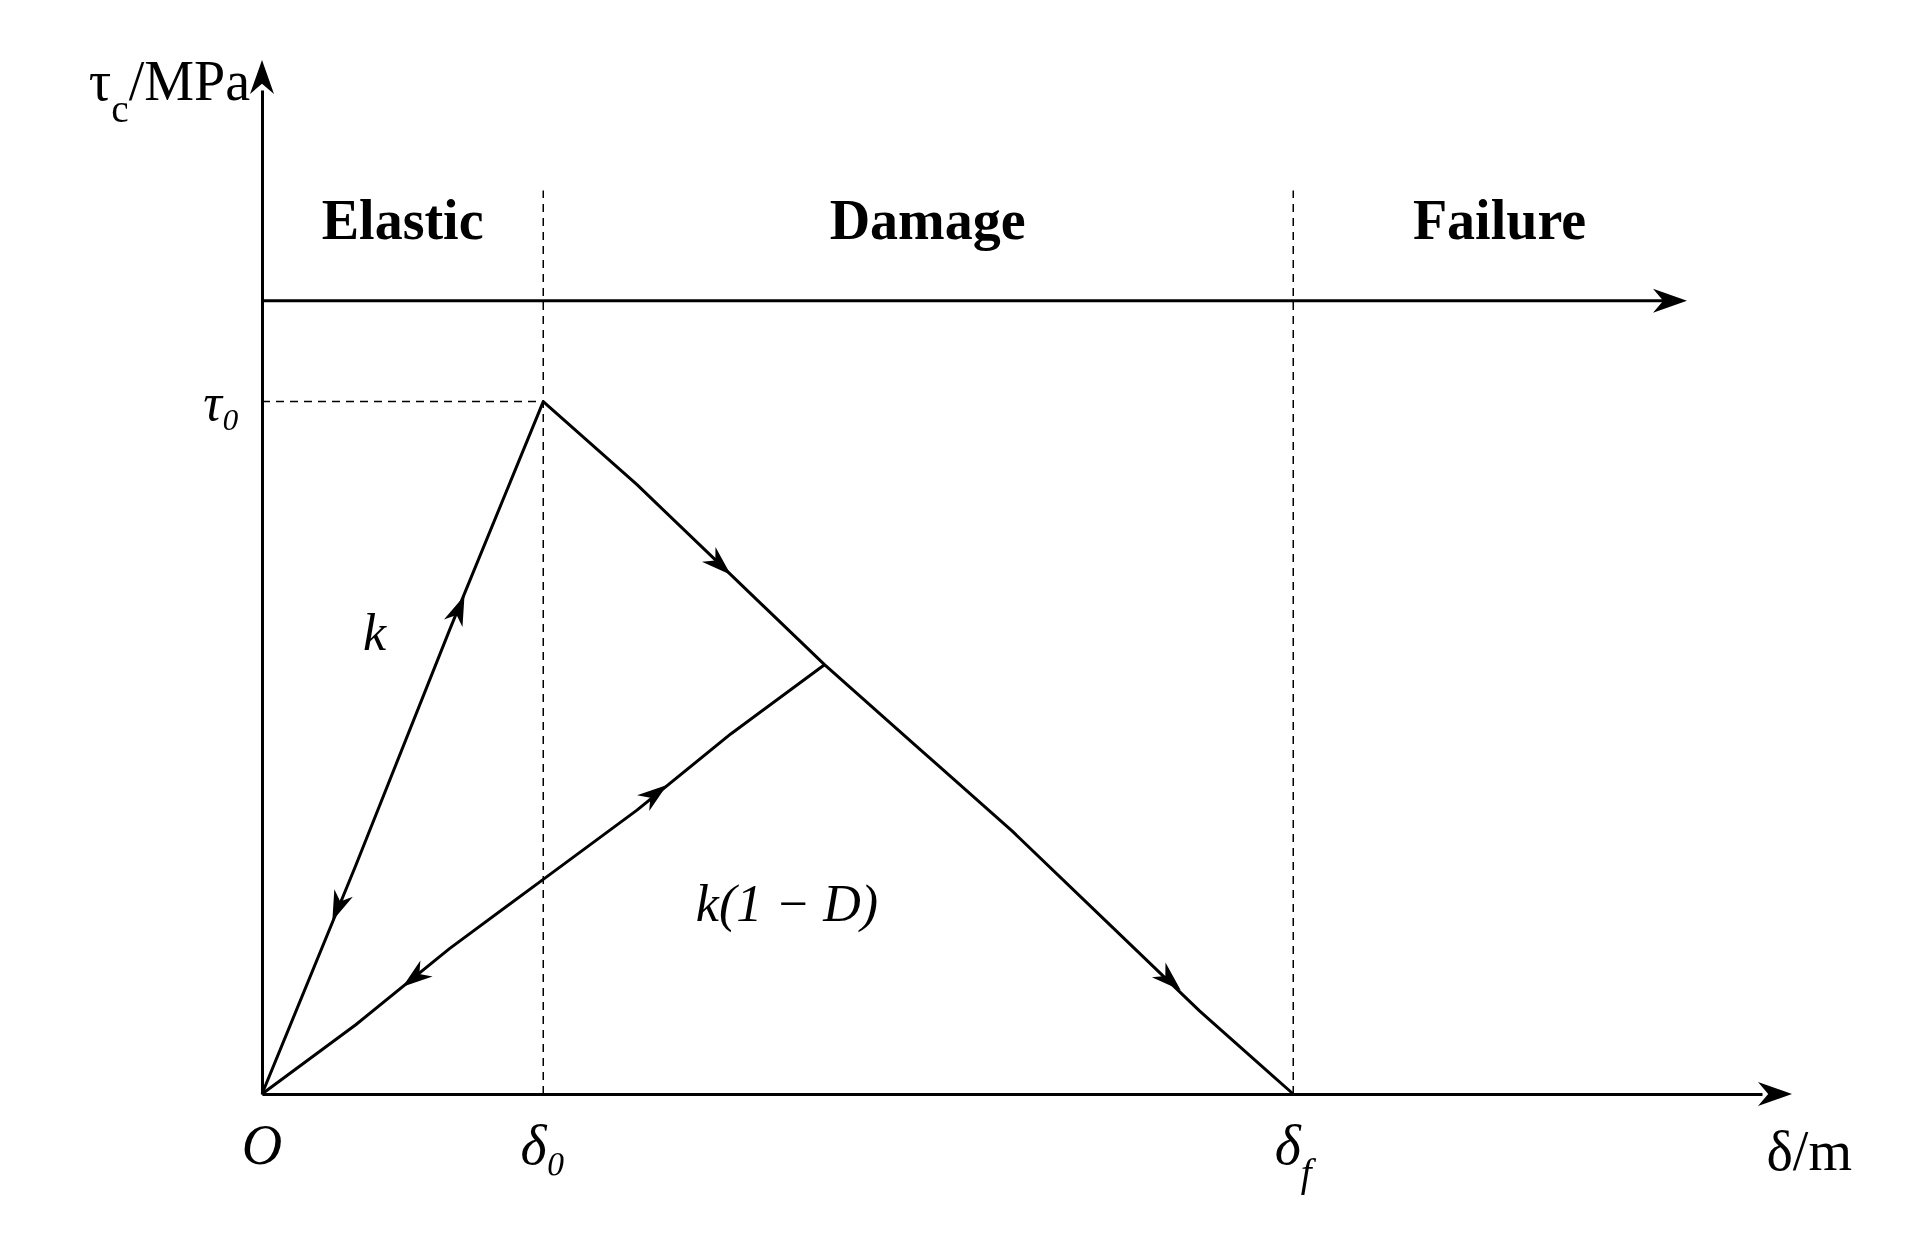  What do you see at coordinates (402, 219) in the screenshot?
I see `text: Elastic` at bounding box center [402, 219].